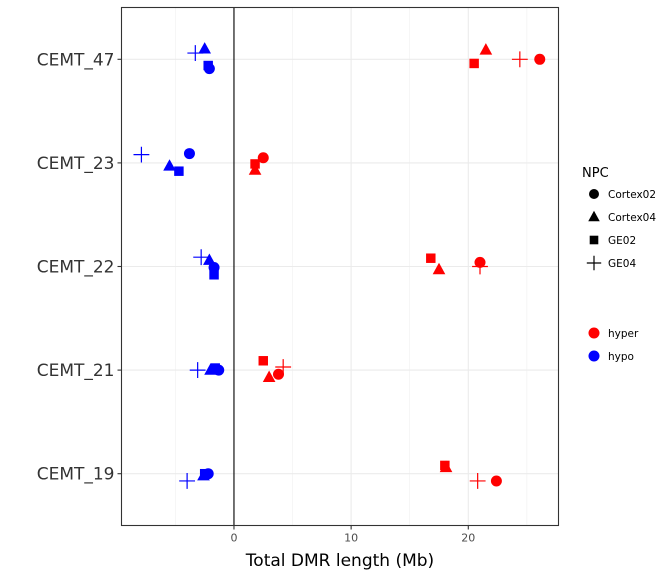 The width and height of the screenshot is (672, 576). What do you see at coordinates (197, 370) in the screenshot?
I see `data-point-hypo-cemt-21-ge04` at bounding box center [197, 370].